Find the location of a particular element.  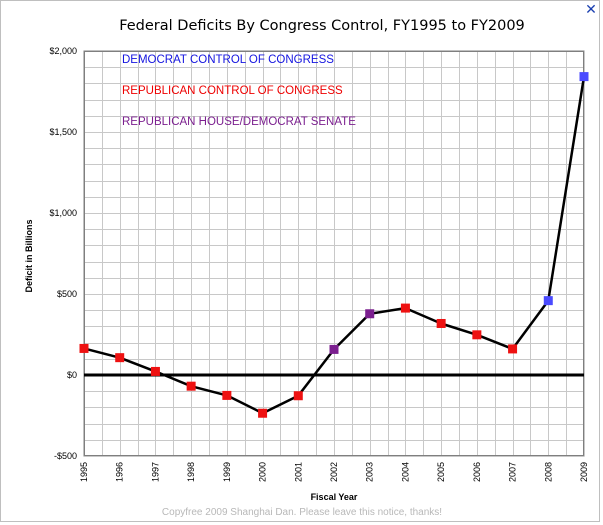

data-point-1999 is located at coordinates (227, 395).